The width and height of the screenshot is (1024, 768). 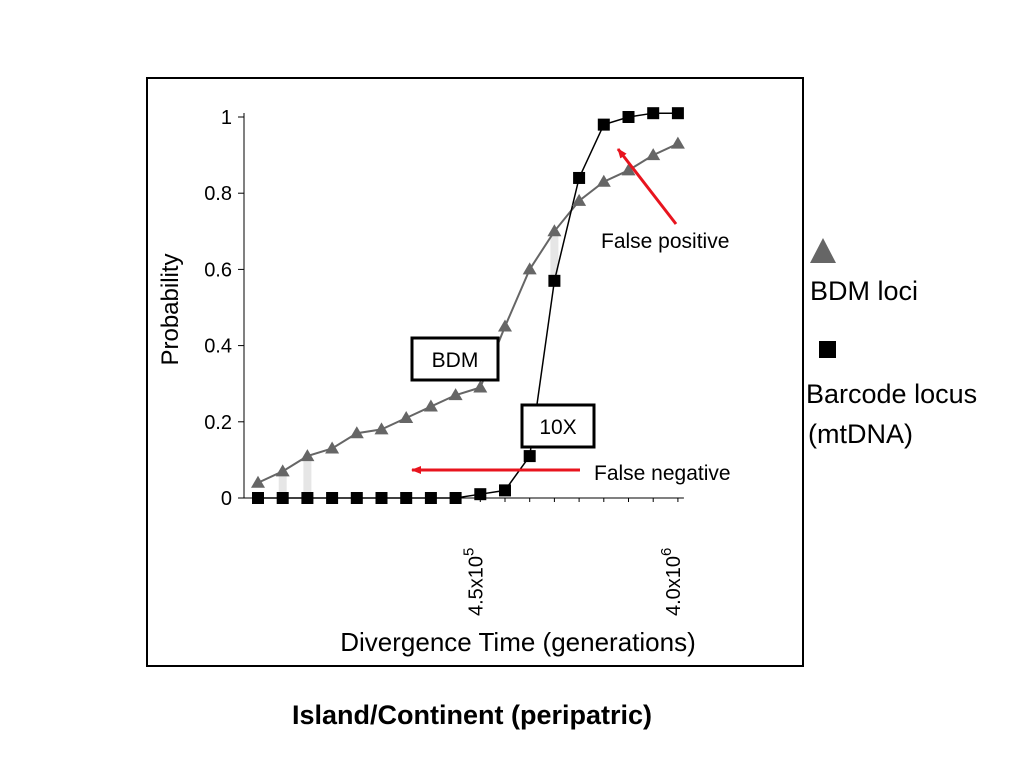 I want to click on y-tick-label: 0.4, so click(x=218, y=347).